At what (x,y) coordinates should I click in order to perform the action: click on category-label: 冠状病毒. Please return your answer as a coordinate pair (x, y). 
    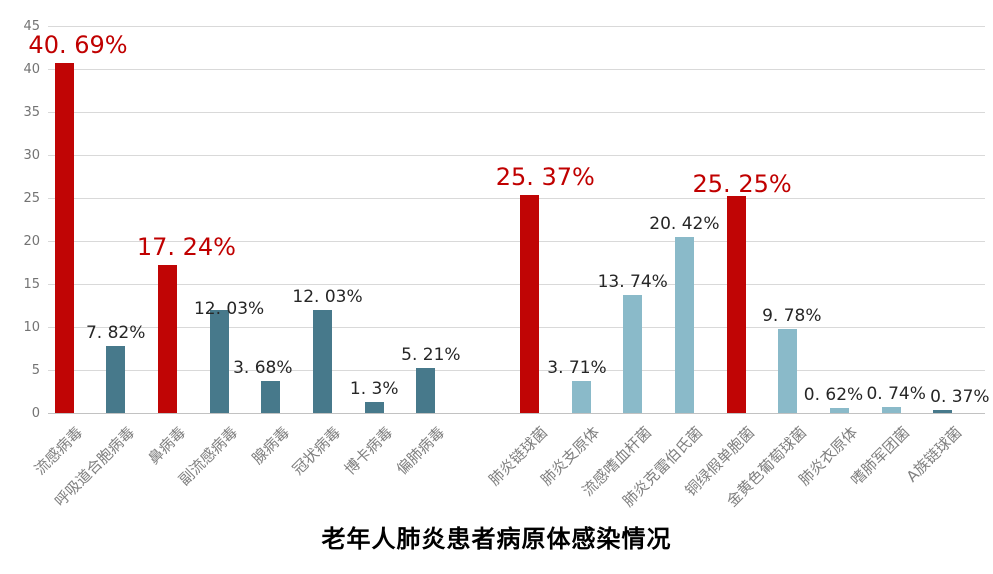
    Looking at the image, I should click on (317, 451).